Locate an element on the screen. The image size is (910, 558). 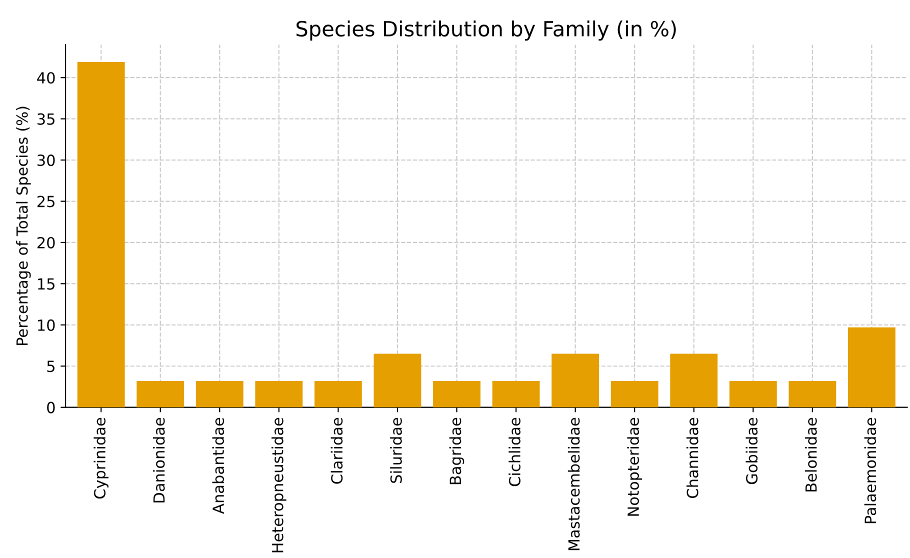
x-tick-label: Danionidae is located at coordinates (158, 460).